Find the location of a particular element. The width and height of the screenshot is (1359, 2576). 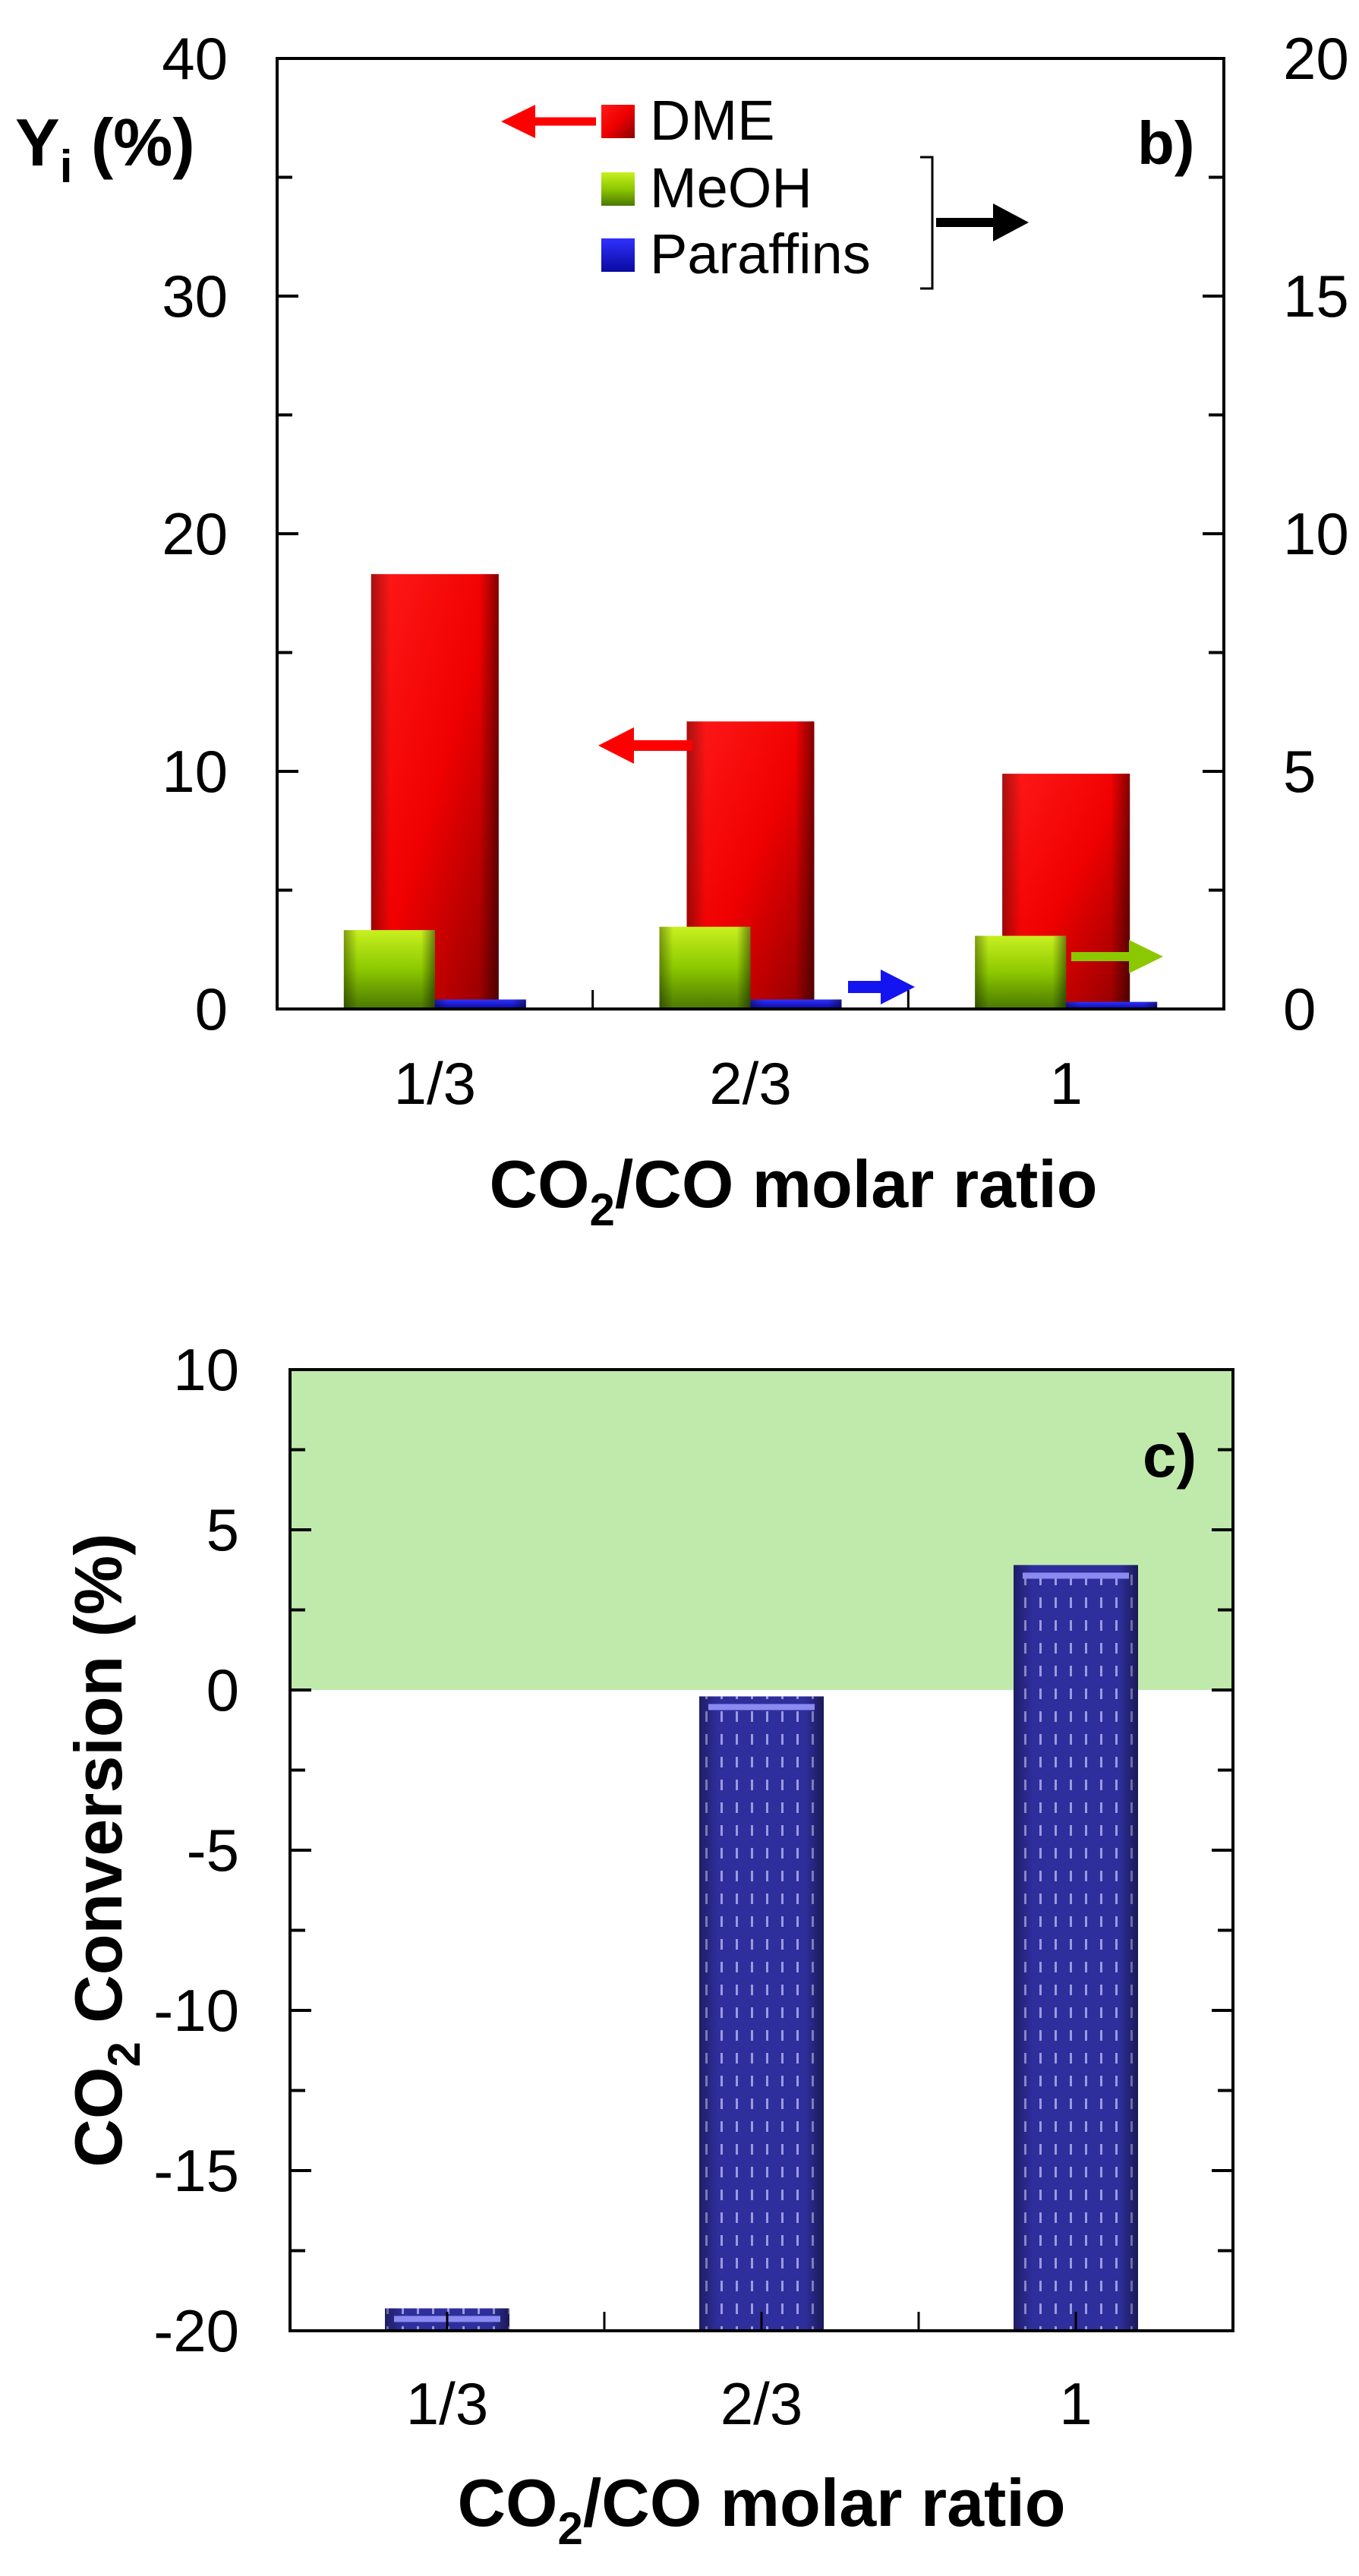

y2-tick-label: 20 is located at coordinates (1316, 58).